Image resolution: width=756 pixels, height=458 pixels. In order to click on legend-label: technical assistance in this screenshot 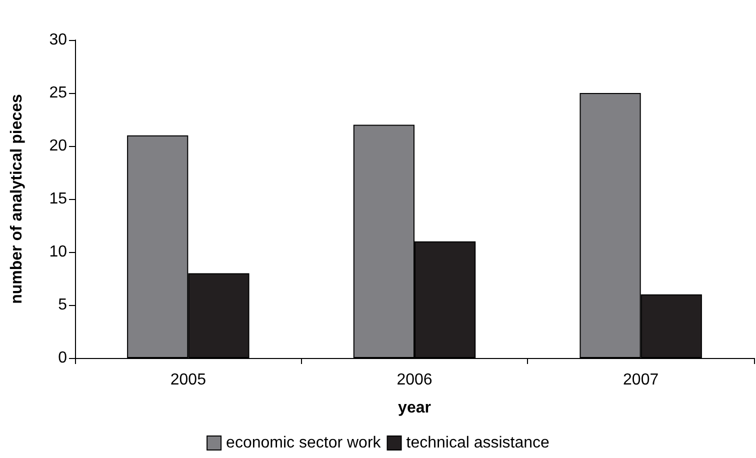, I will do `click(478, 443)`.